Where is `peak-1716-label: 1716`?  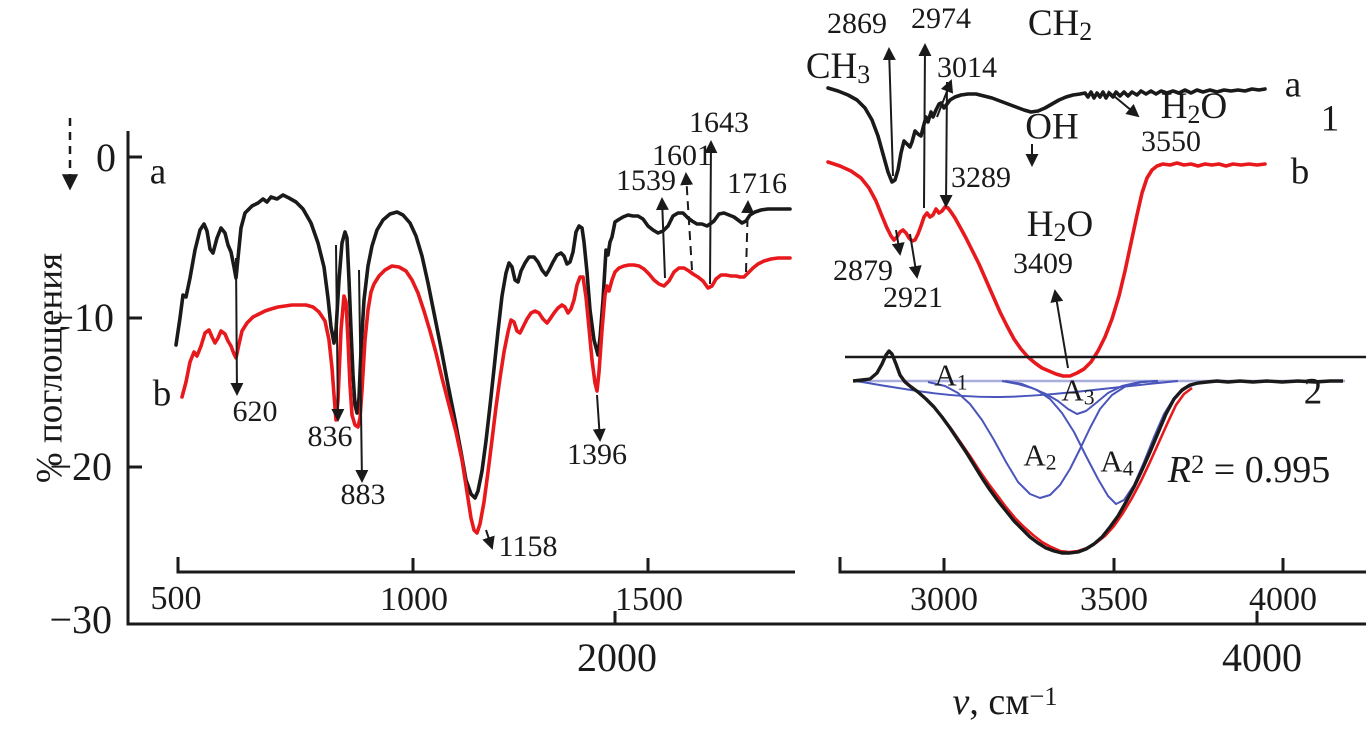
peak-1716-label: 1716 is located at coordinates (757, 183).